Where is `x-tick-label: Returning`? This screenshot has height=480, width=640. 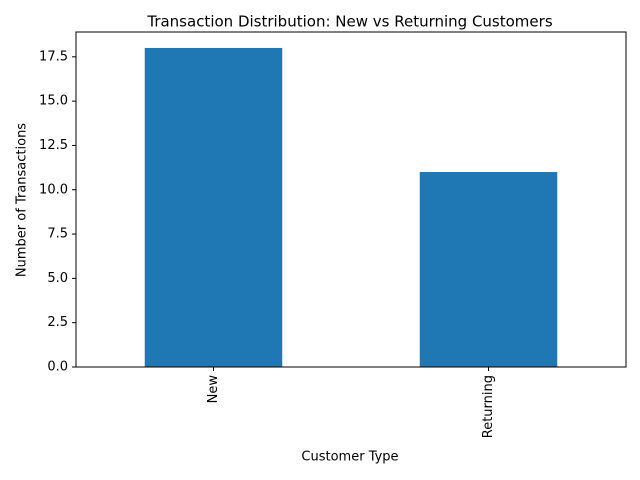 x-tick-label: Returning is located at coordinates (488, 406).